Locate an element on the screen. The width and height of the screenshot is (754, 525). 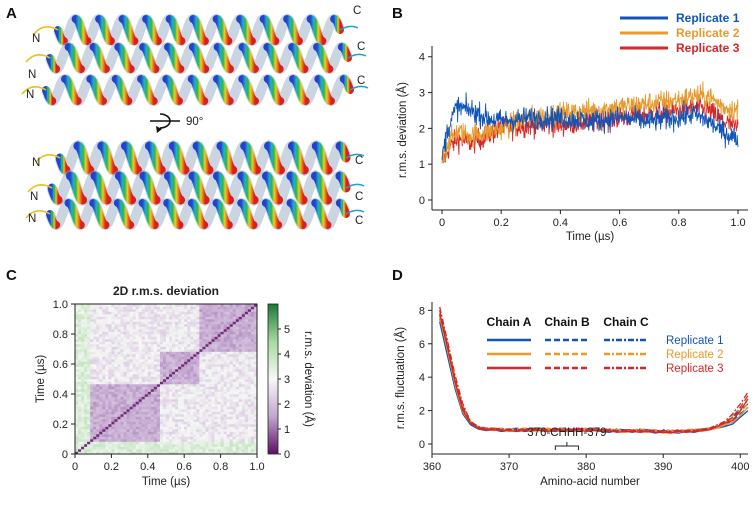
motif-annotation: 376-CHHH-379 is located at coordinates (567, 438).